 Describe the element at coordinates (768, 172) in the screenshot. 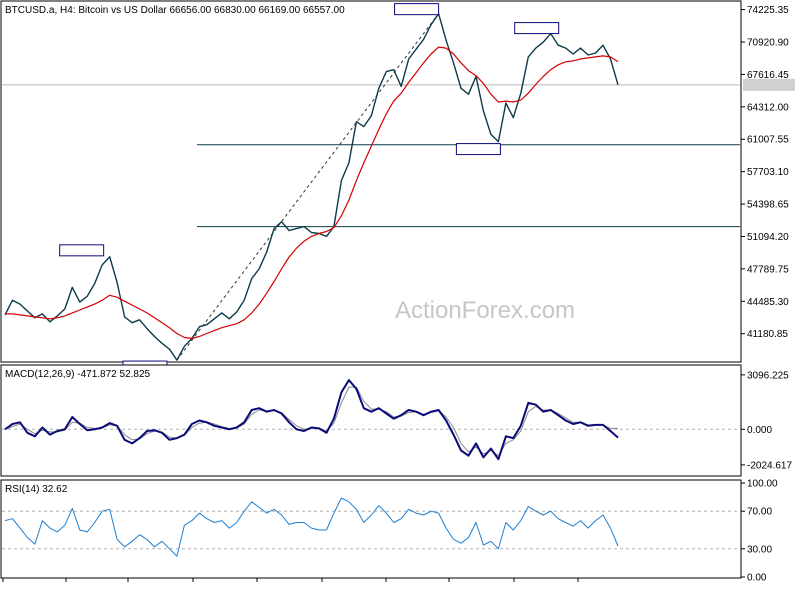

I see `price-y-tick-label: 57703.10` at that location.